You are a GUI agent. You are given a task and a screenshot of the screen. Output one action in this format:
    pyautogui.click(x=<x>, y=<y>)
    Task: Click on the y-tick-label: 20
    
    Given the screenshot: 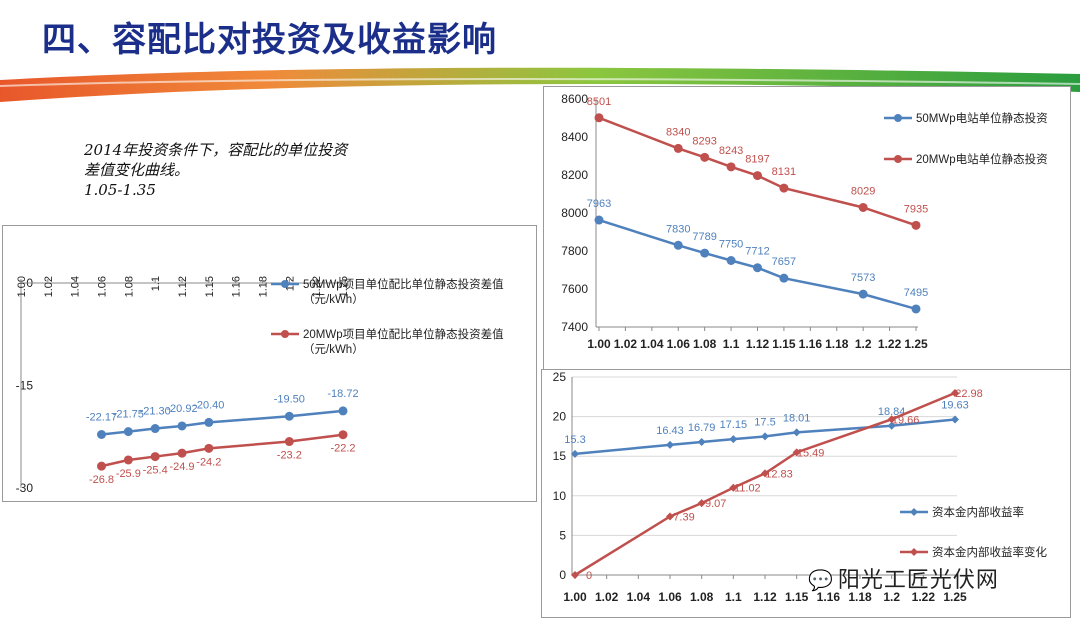 What is the action you would take?
    pyautogui.click(x=560, y=417)
    